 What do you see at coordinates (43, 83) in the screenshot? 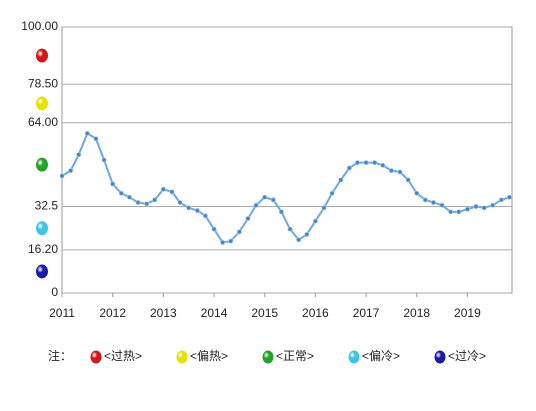
I see `y-tick-label: 78.50` at bounding box center [43, 83].